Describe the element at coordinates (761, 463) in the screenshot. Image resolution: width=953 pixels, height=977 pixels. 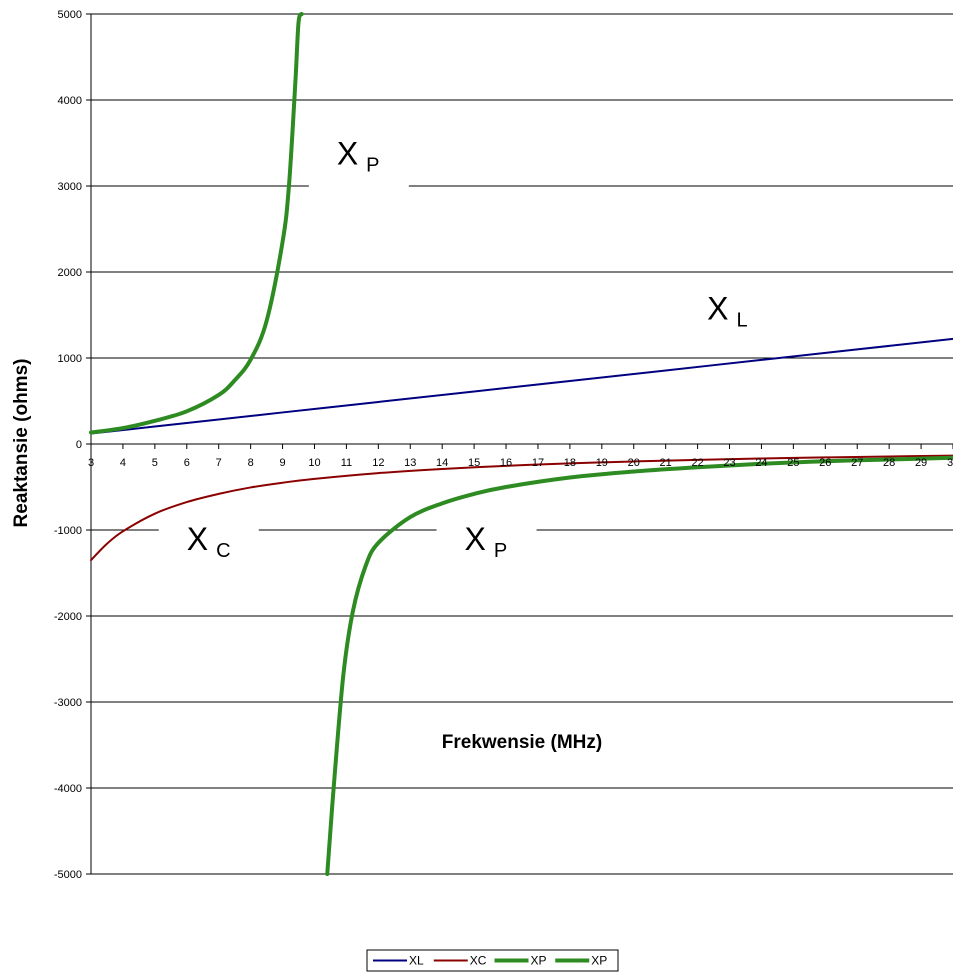
I see `x-tick-label: 24` at that location.